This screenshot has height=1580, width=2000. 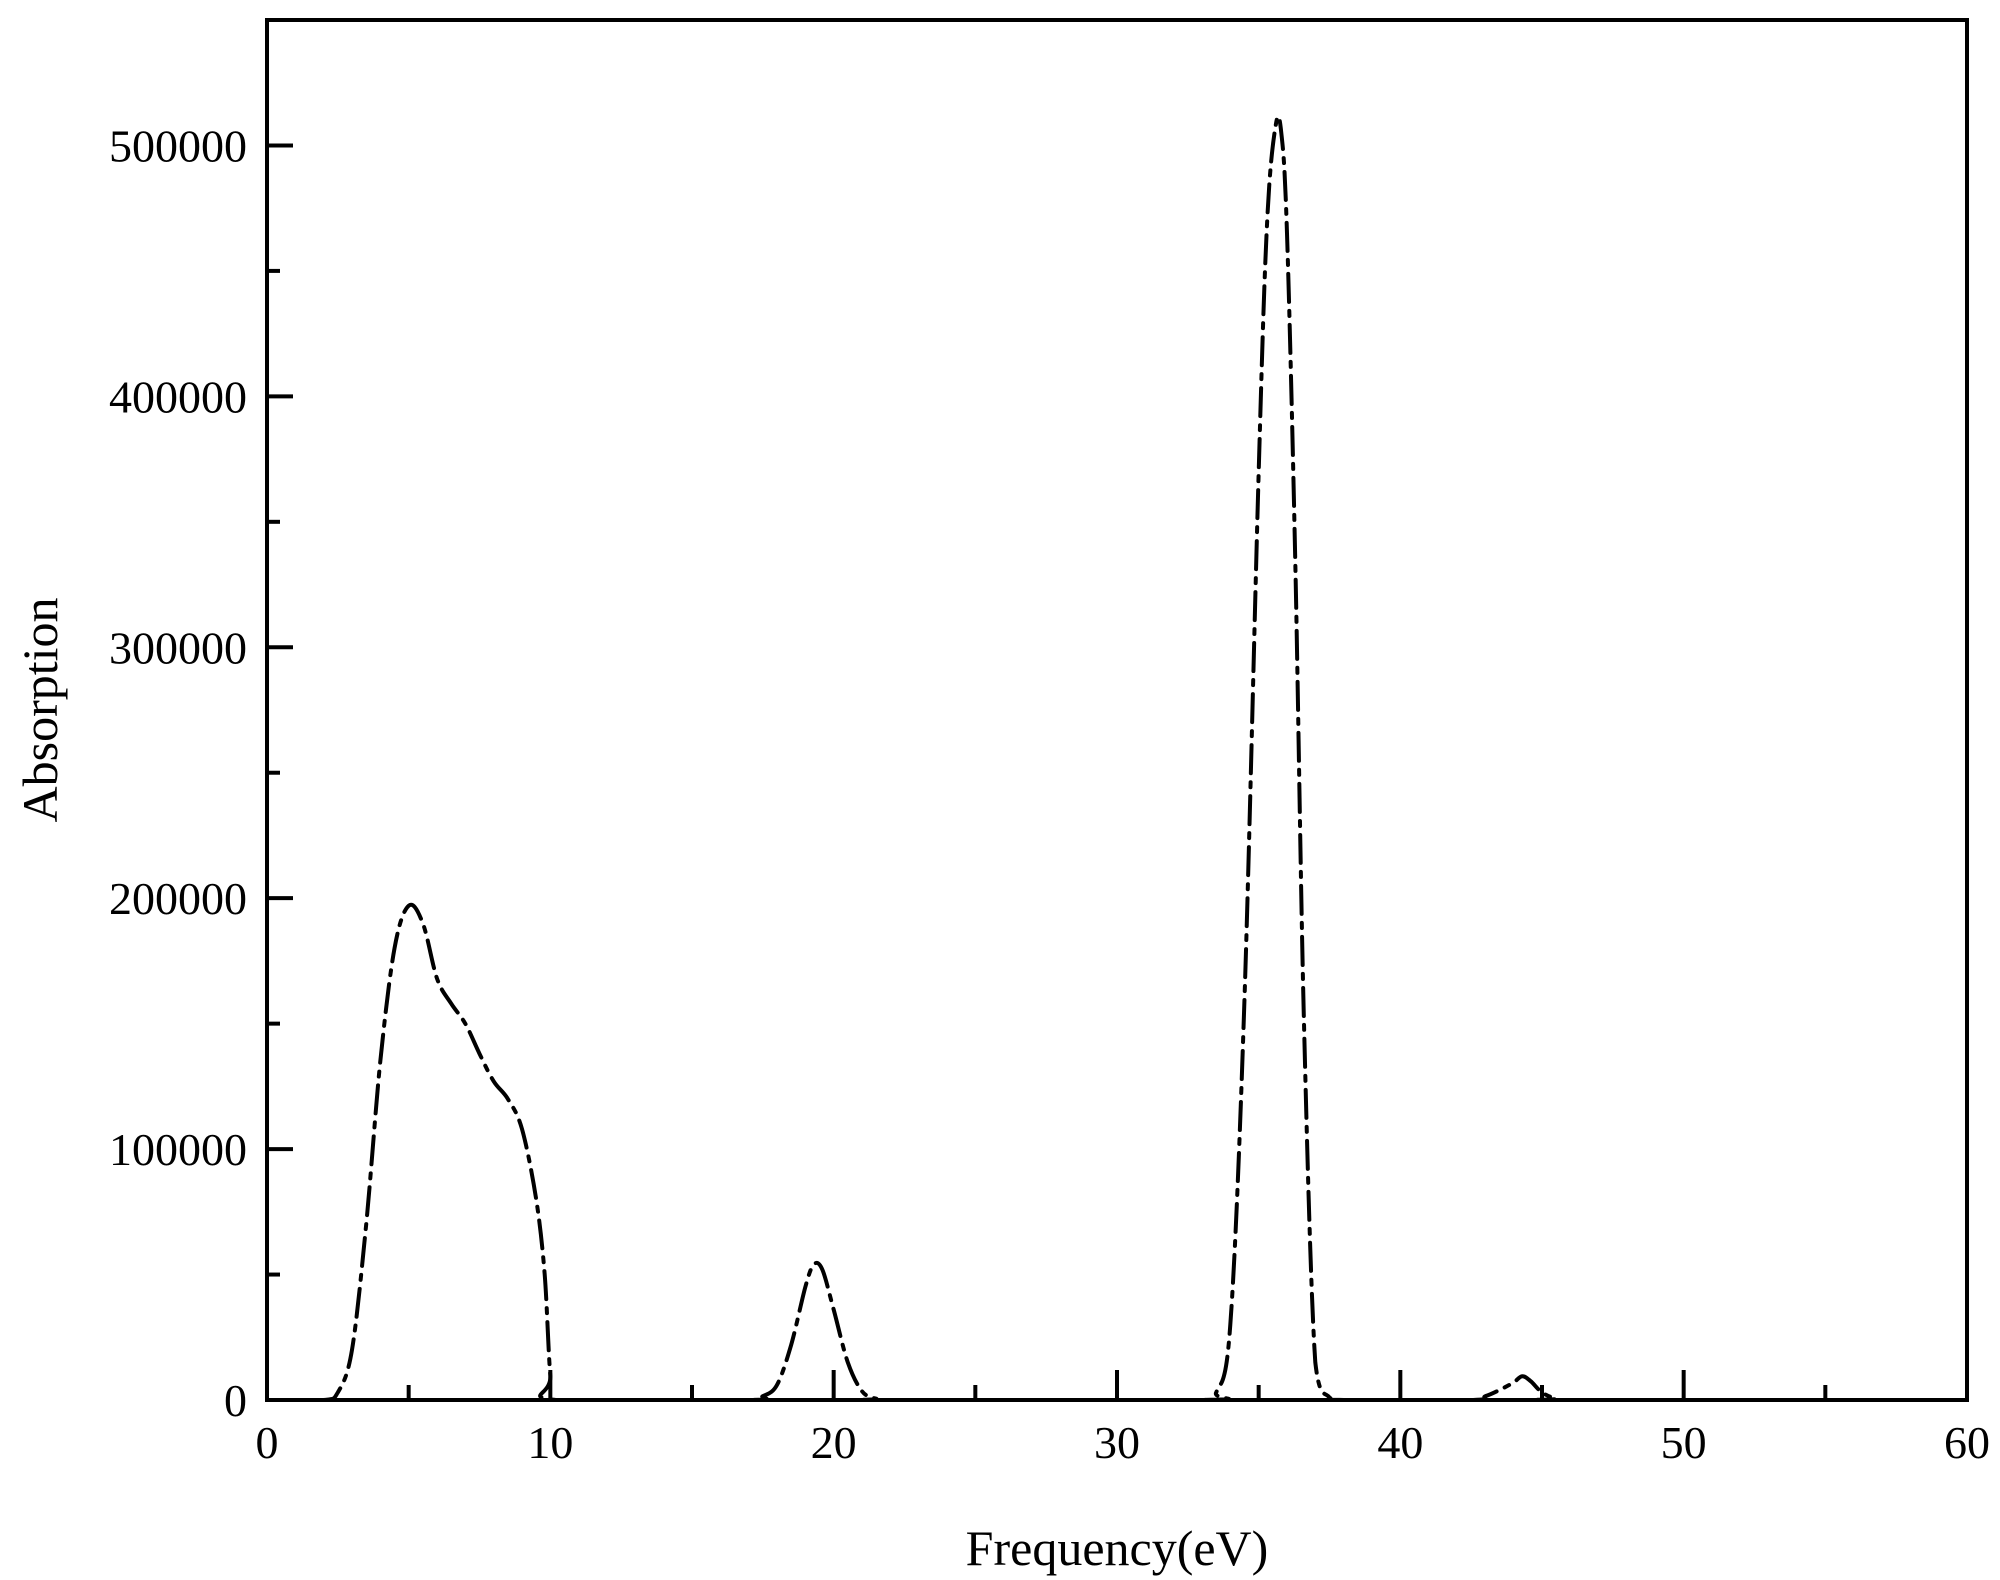 I want to click on x-tick-label: 10, so click(x=550, y=1442).